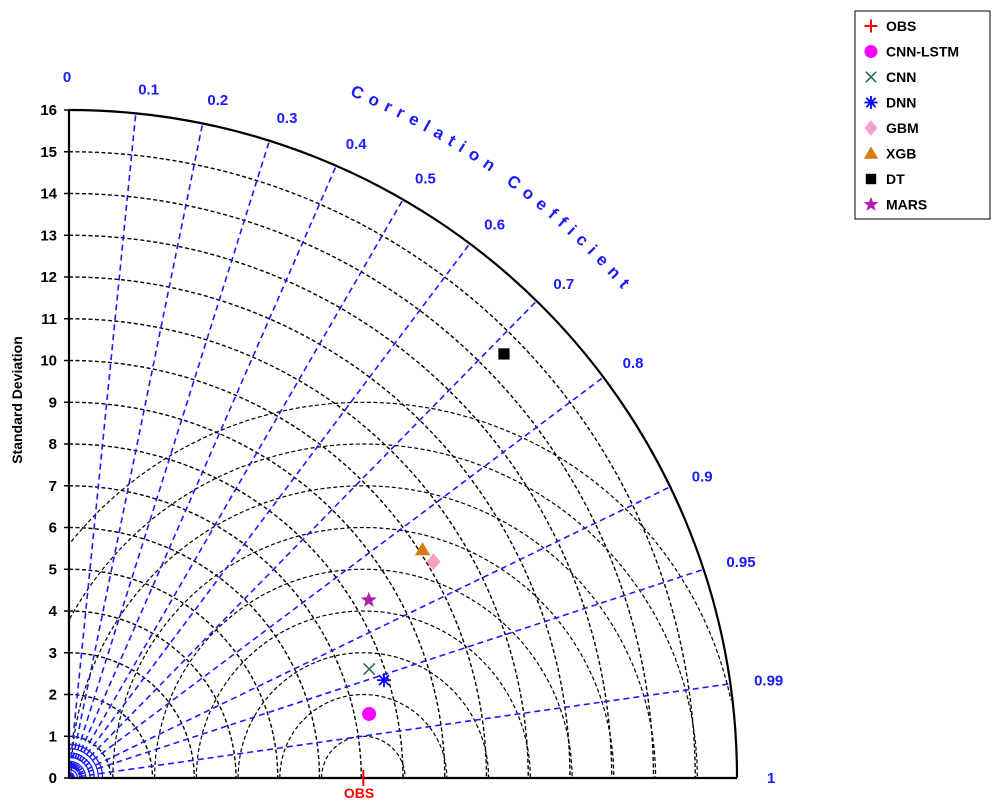 The width and height of the screenshot is (992, 802). I want to click on legend-label: XGB, so click(901, 154).